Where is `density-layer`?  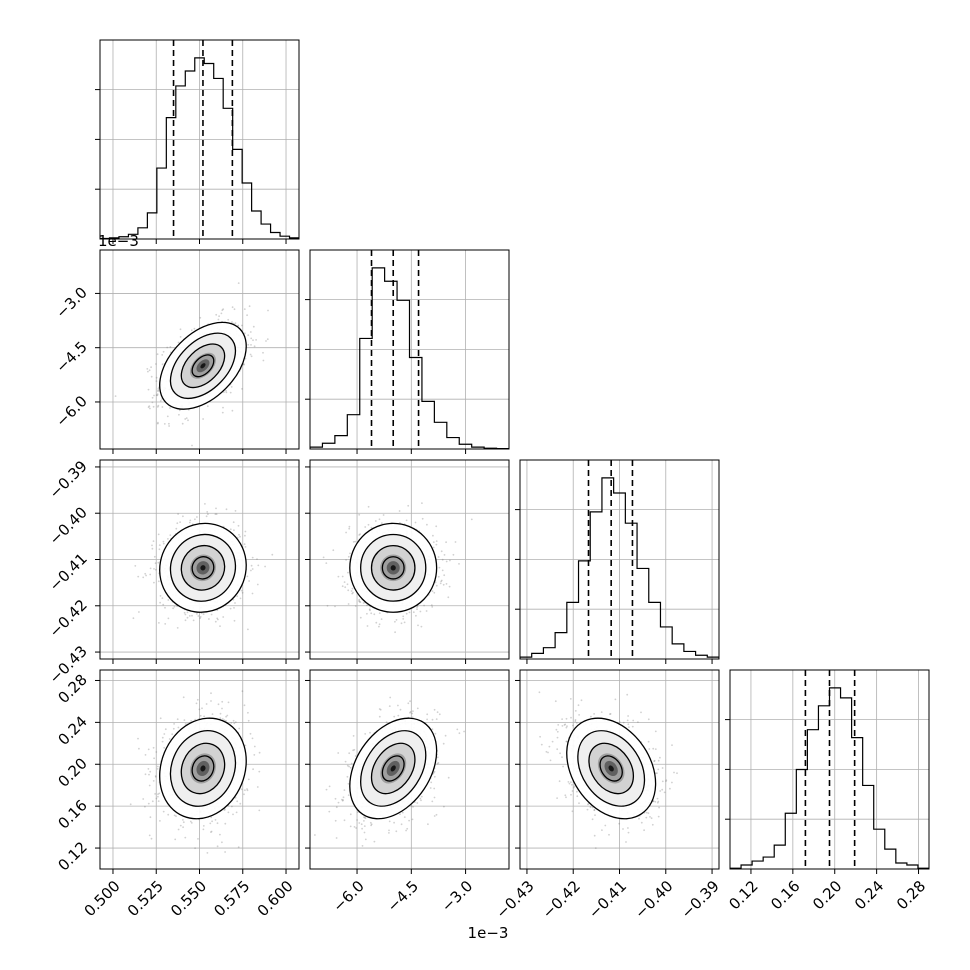 density-layer is located at coordinates (608, 770).